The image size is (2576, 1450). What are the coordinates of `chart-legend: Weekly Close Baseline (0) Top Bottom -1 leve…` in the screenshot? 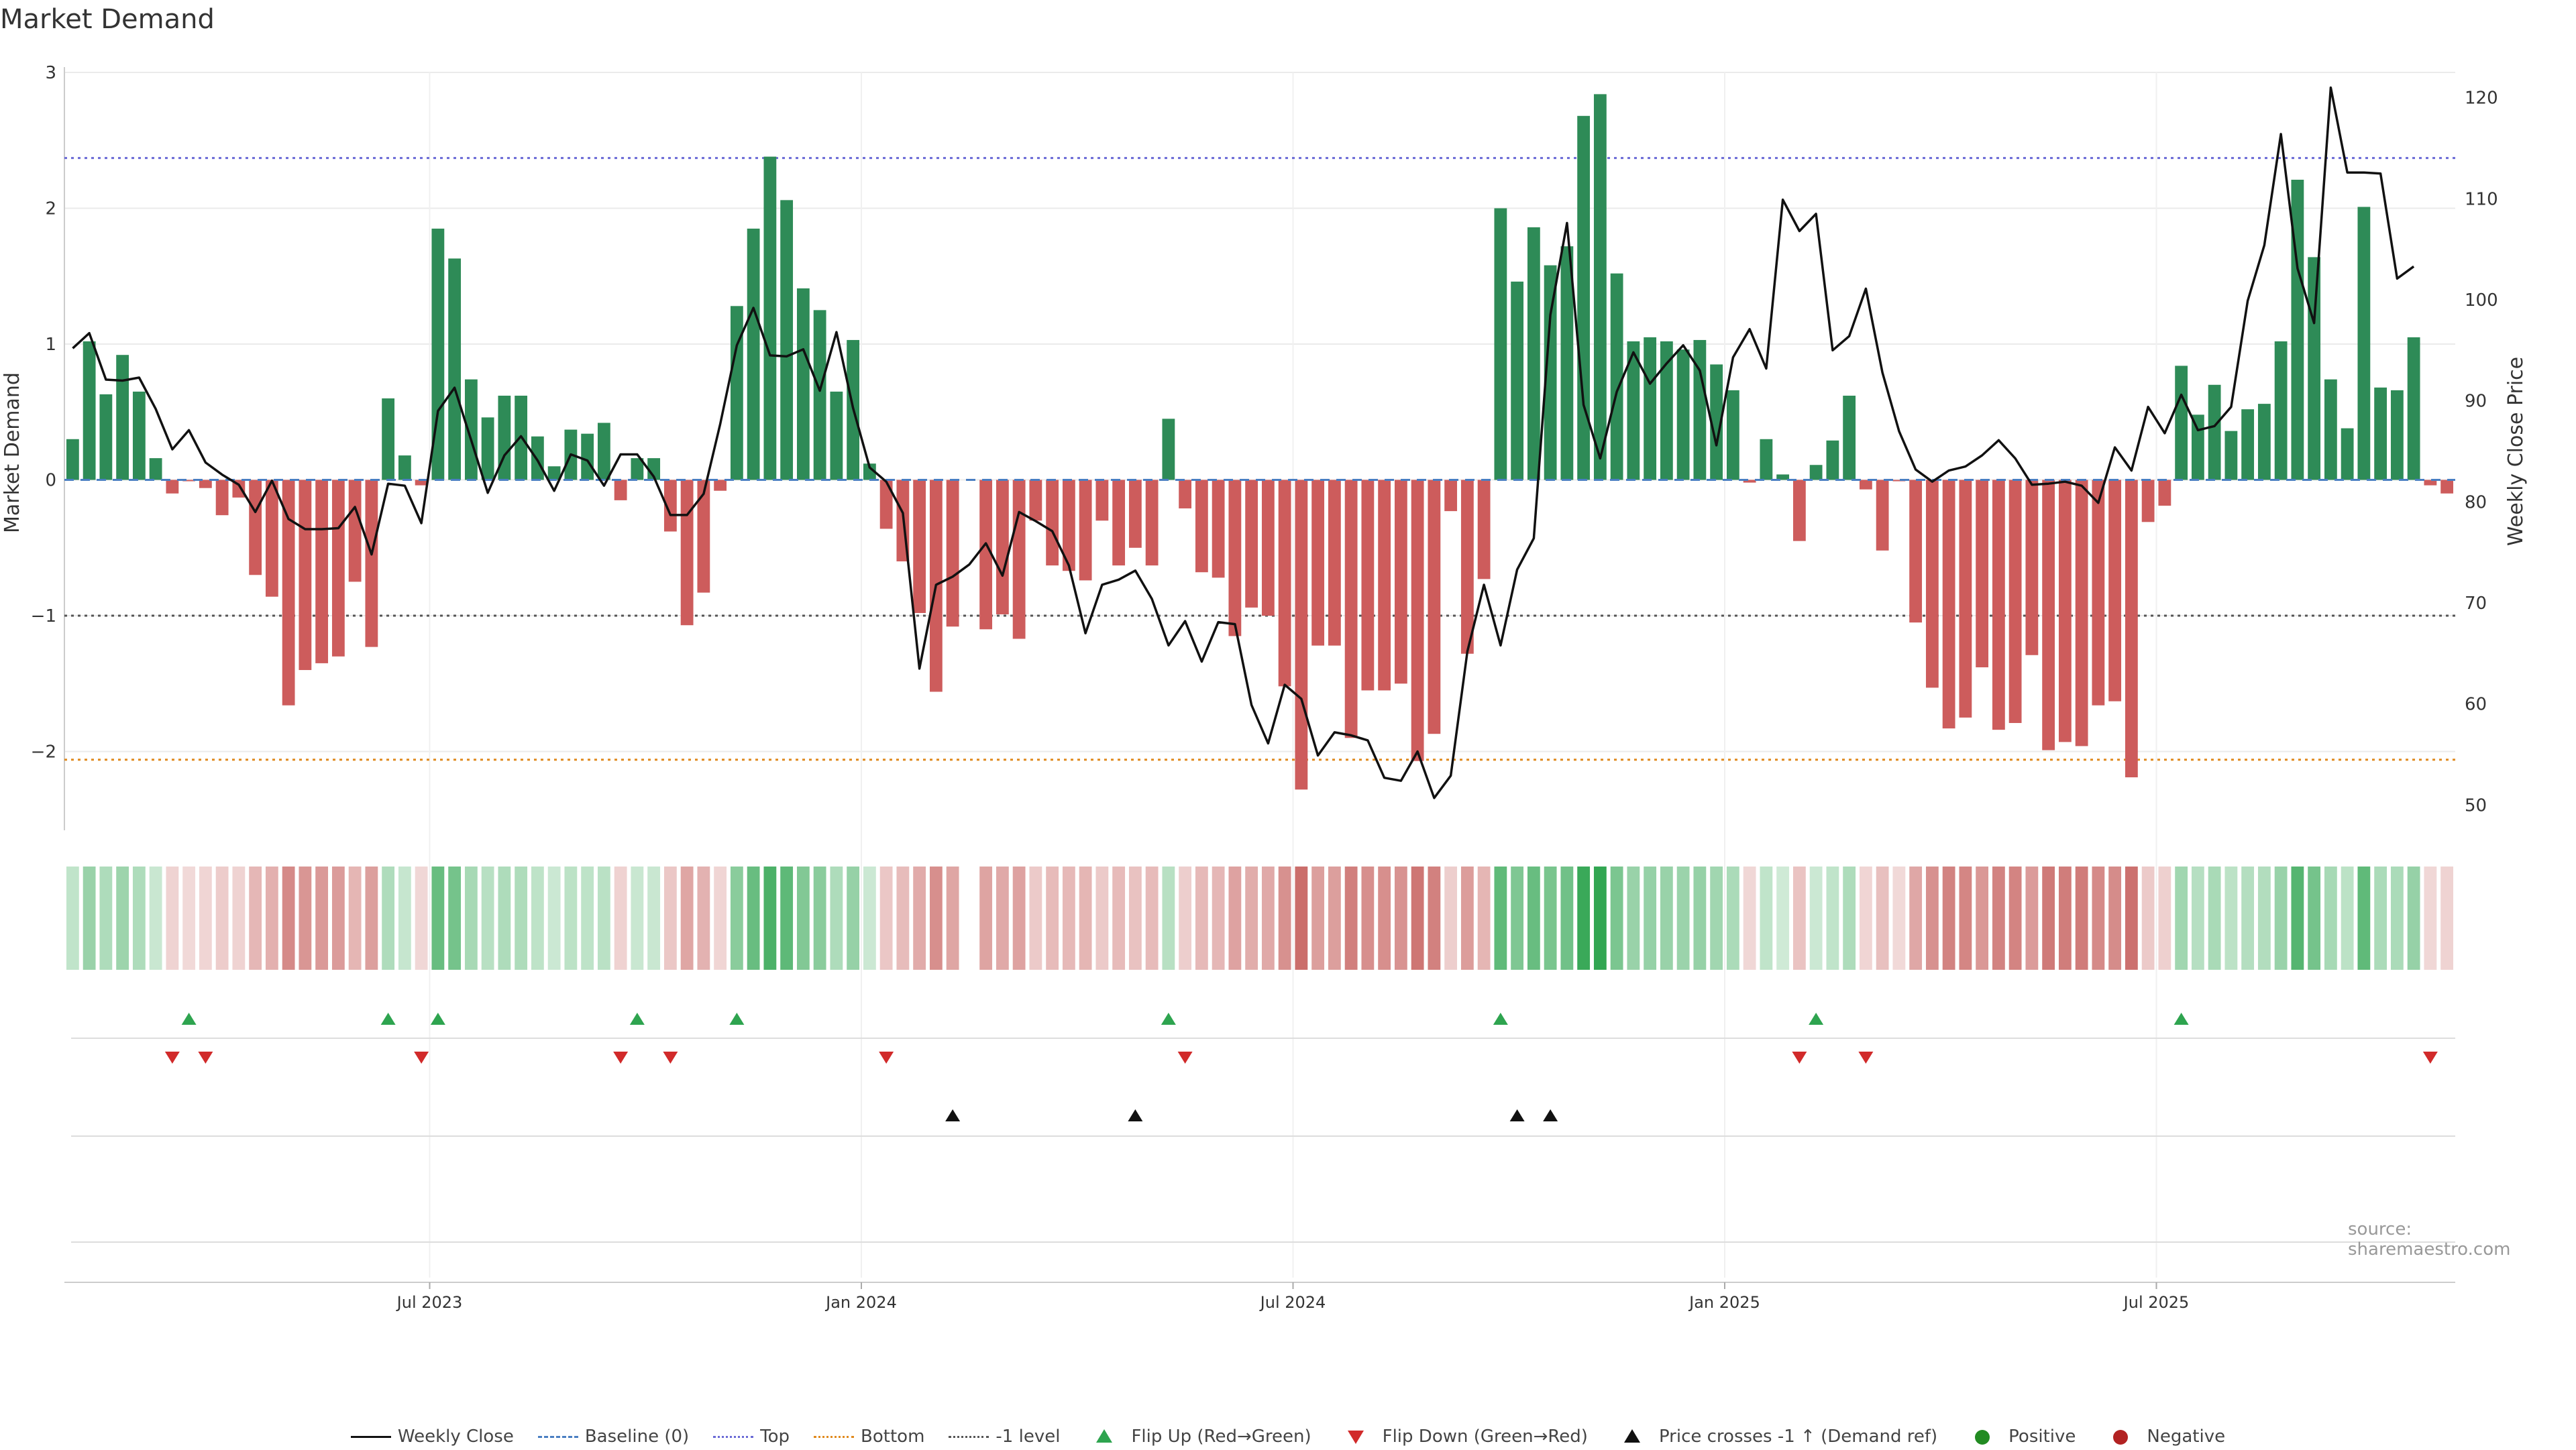 It's located at (1288, 1436).